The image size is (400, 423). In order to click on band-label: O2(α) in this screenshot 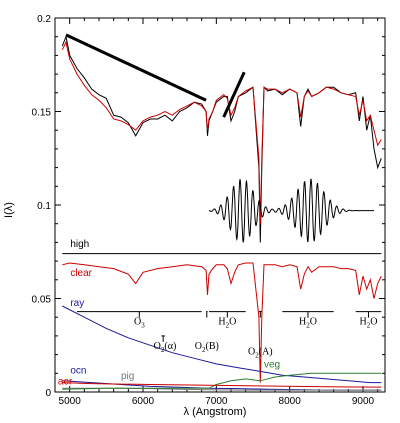, I will do `click(165, 347)`.